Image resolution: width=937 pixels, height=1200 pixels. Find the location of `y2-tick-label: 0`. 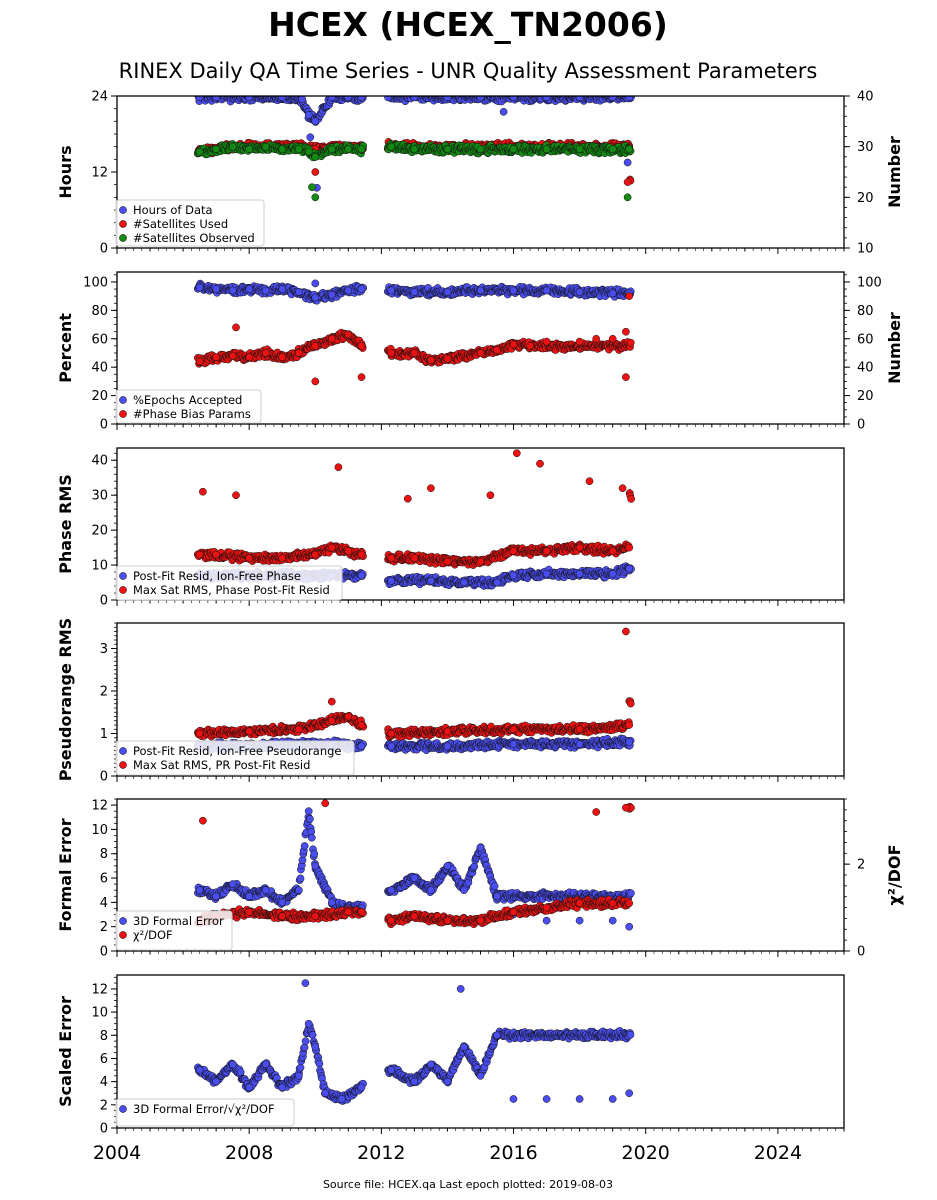

y2-tick-label: 0 is located at coordinates (861, 425).